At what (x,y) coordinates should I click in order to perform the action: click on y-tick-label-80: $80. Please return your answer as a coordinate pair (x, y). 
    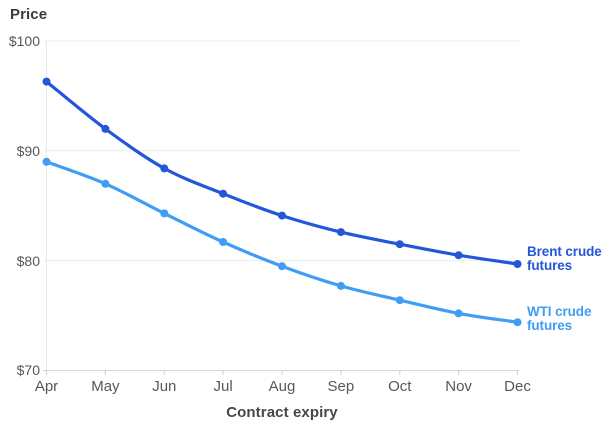
    Looking at the image, I should click on (28, 261).